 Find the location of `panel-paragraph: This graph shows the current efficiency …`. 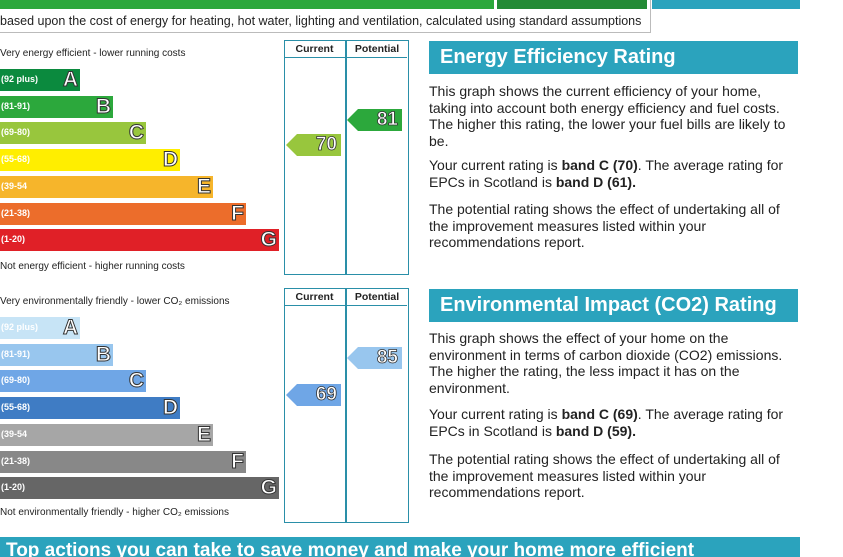

panel-paragraph: This graph shows the current efficiency … is located at coordinates (607, 116).